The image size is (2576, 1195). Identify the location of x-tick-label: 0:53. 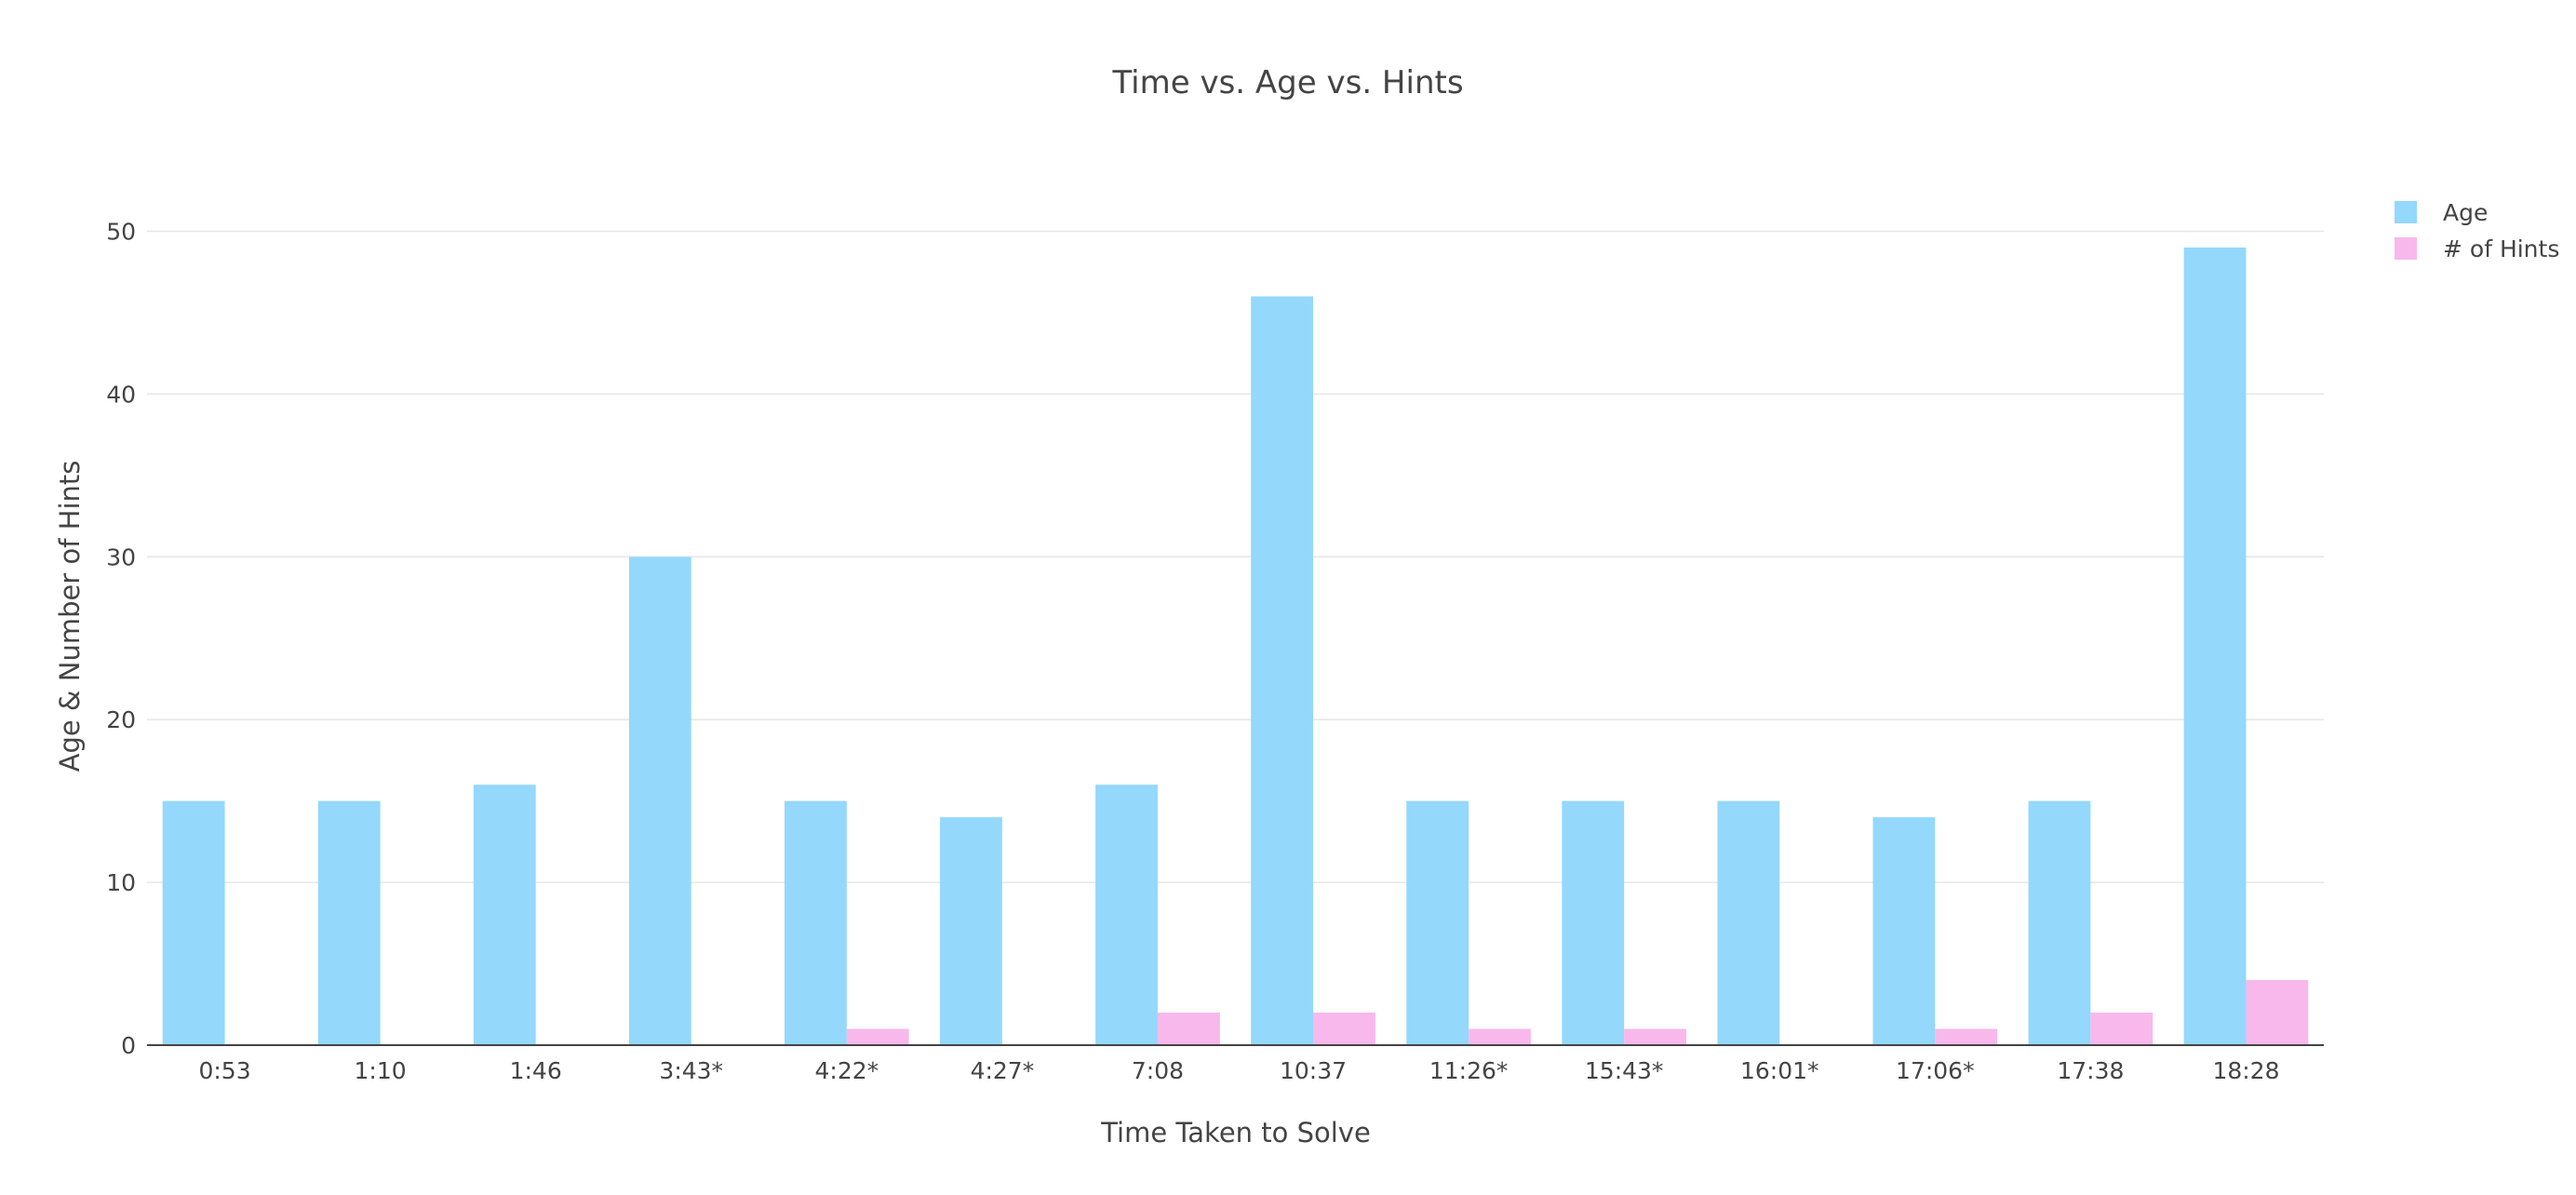
(224, 1070).